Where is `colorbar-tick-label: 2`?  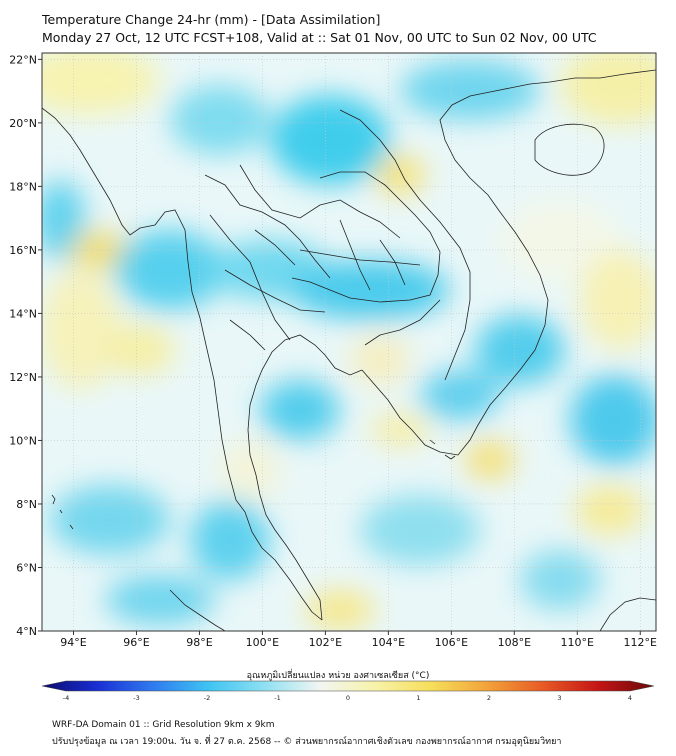 colorbar-tick-label: 2 is located at coordinates (489, 697).